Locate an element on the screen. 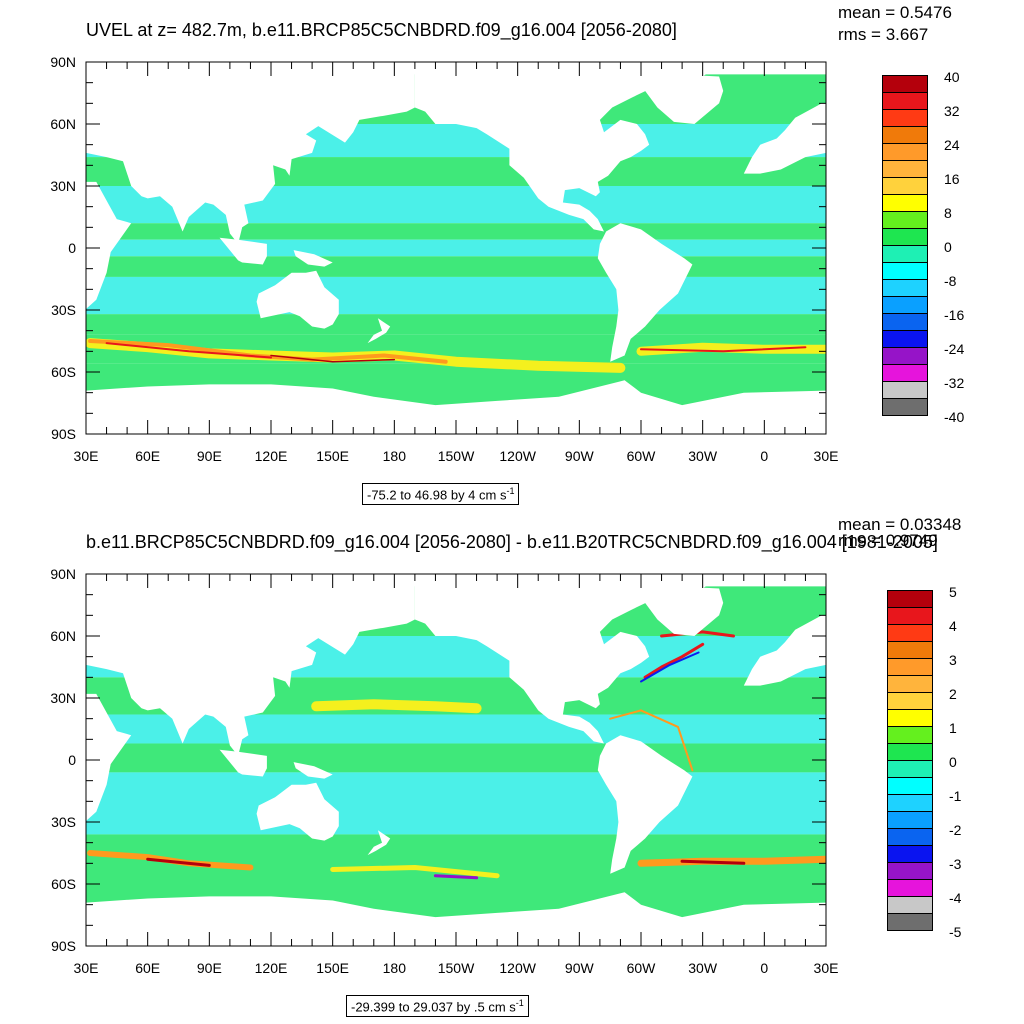 The width and height of the screenshot is (1024, 1024). mean-value: mean = 0.5476 is located at coordinates (895, 12).